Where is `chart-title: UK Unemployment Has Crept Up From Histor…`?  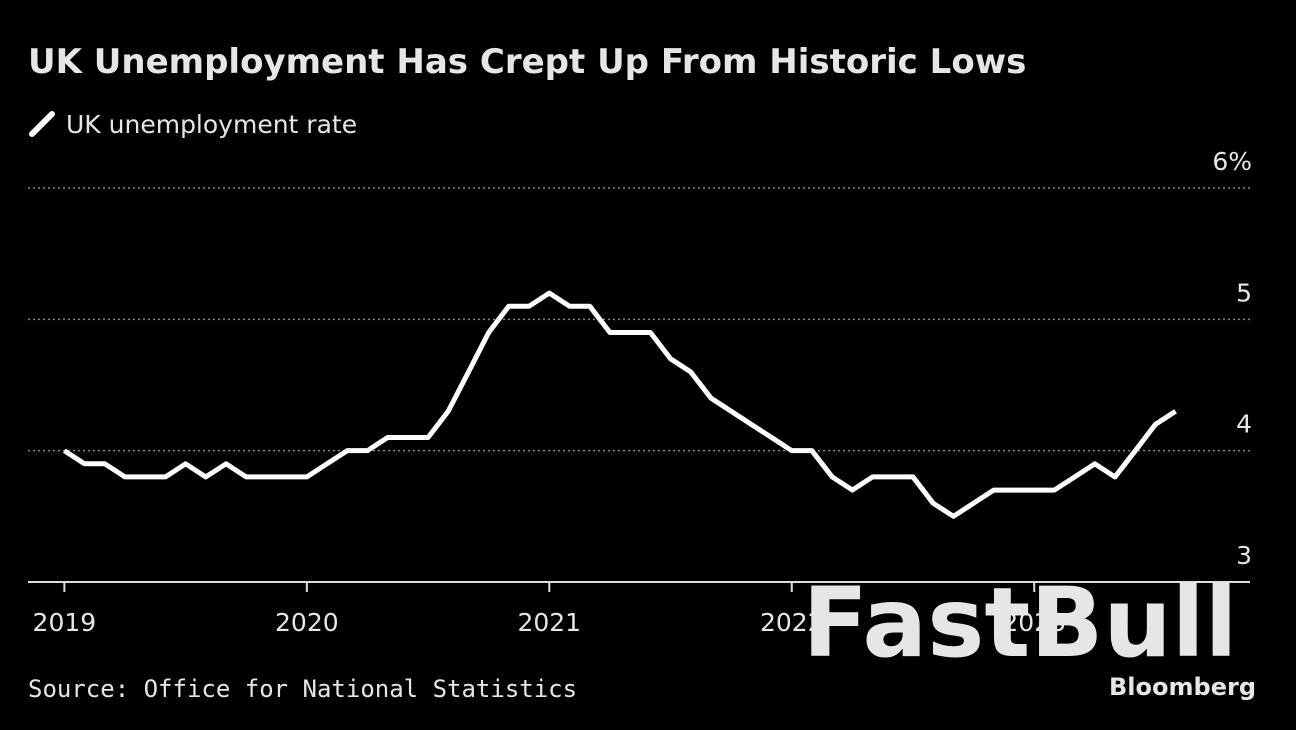
chart-title: UK Unemployment Has Crept Up From Histor… is located at coordinates (527, 62).